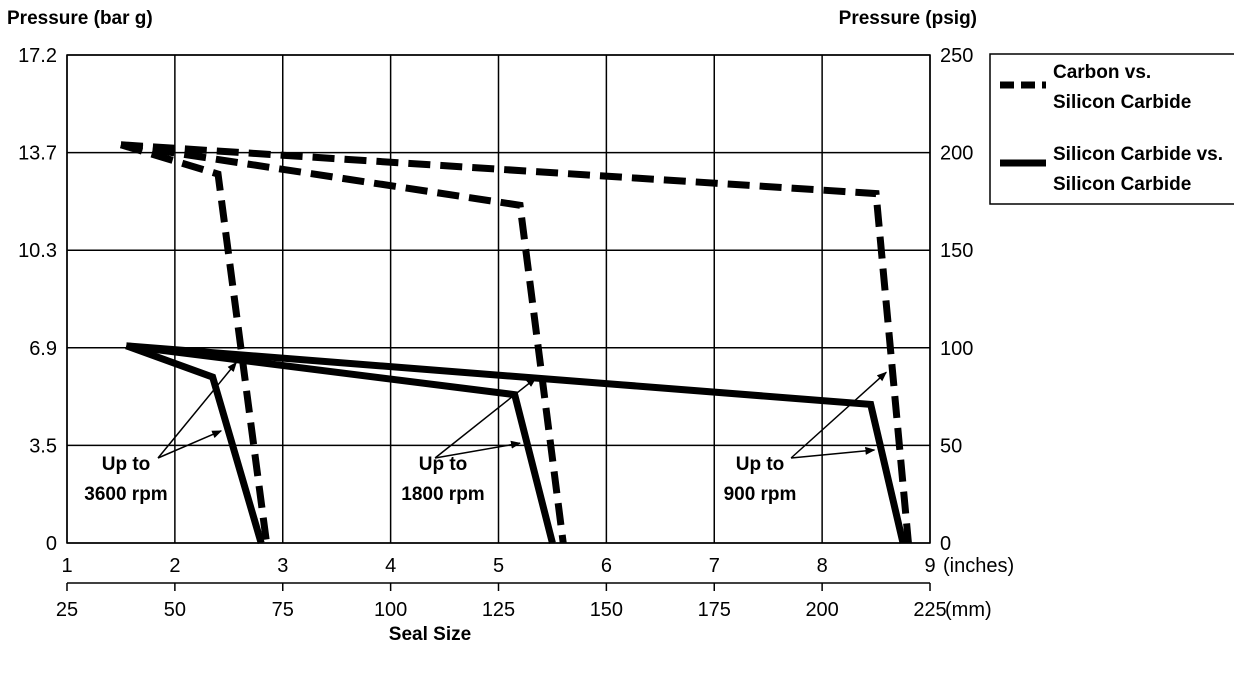 The width and height of the screenshot is (1234, 673). I want to click on annotation-900-line2: 900 rpm, so click(760, 494).